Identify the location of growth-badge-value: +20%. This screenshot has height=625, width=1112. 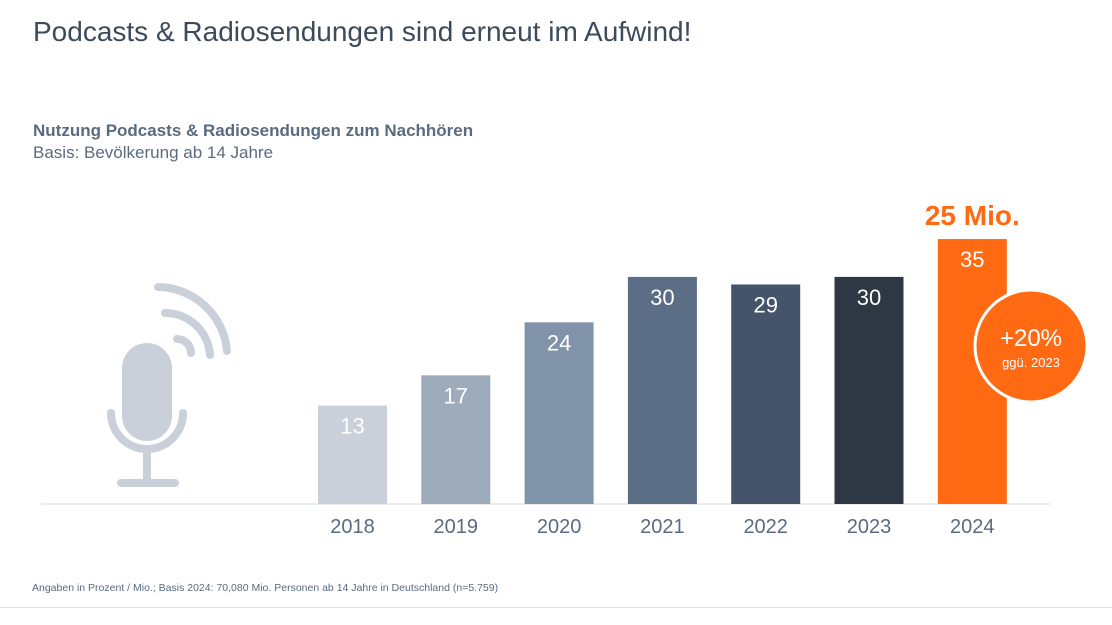
(1031, 338).